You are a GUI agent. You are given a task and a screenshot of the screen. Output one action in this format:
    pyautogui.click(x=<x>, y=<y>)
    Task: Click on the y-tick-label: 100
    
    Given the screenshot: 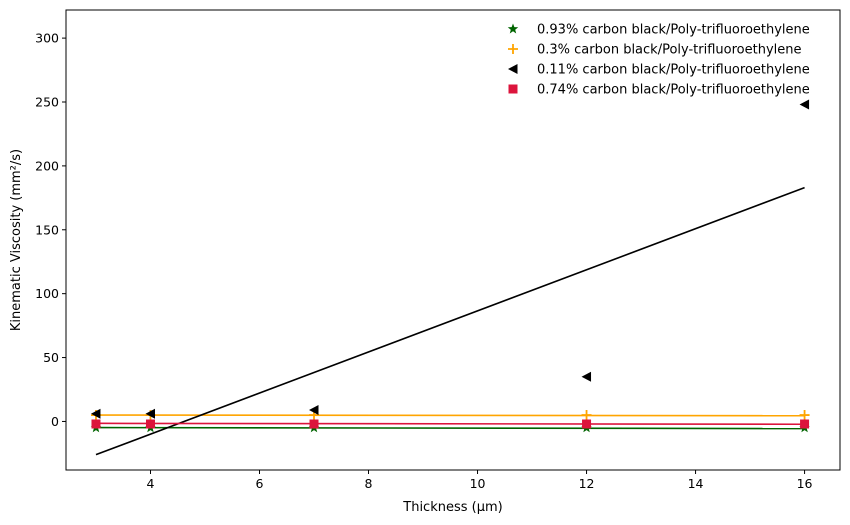 What is the action you would take?
    pyautogui.click(x=47, y=293)
    